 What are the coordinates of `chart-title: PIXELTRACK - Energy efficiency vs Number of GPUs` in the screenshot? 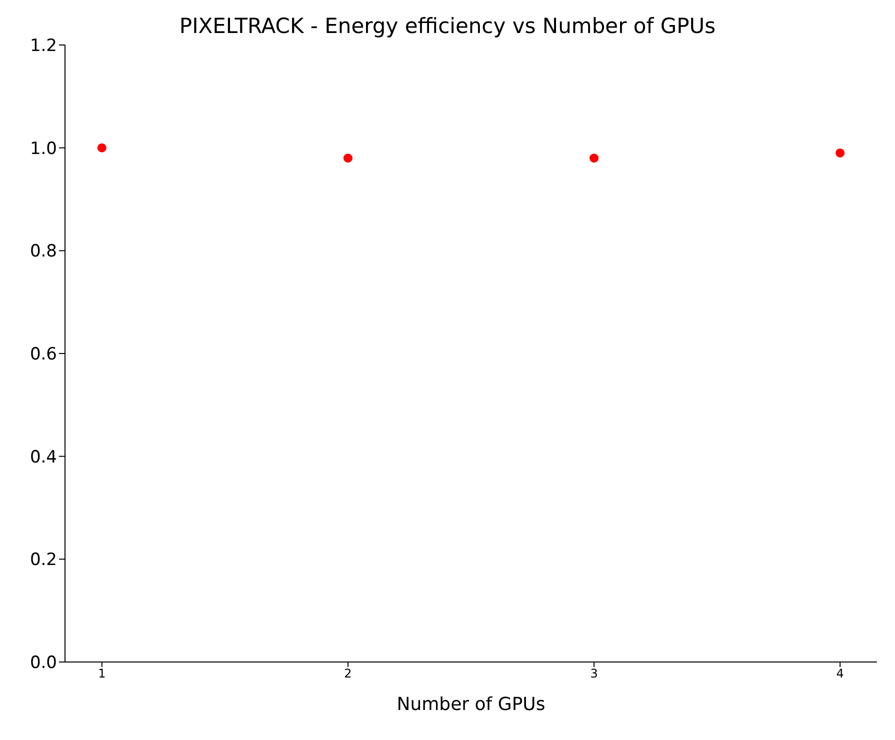 It's located at (447, 26).